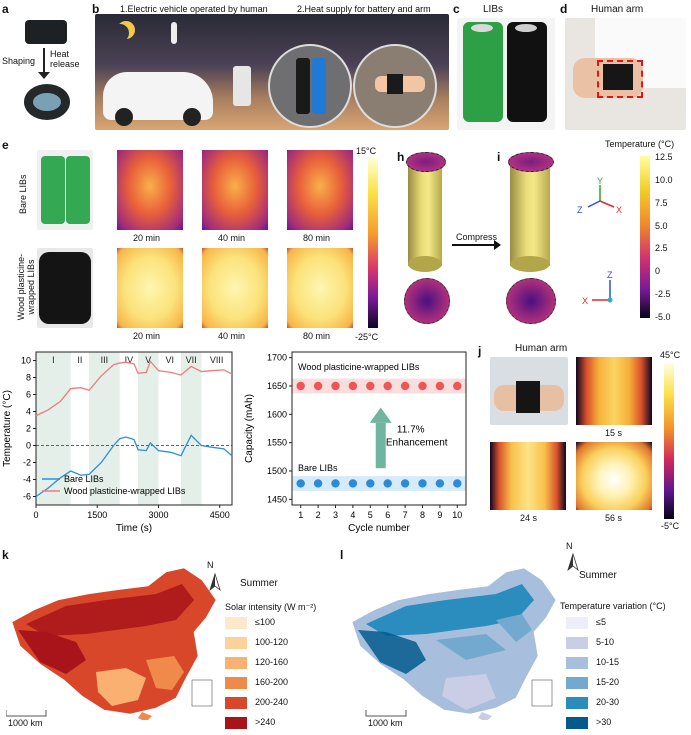 This screenshot has height=735, width=691. I want to click on cylinder-h, so click(425, 213).